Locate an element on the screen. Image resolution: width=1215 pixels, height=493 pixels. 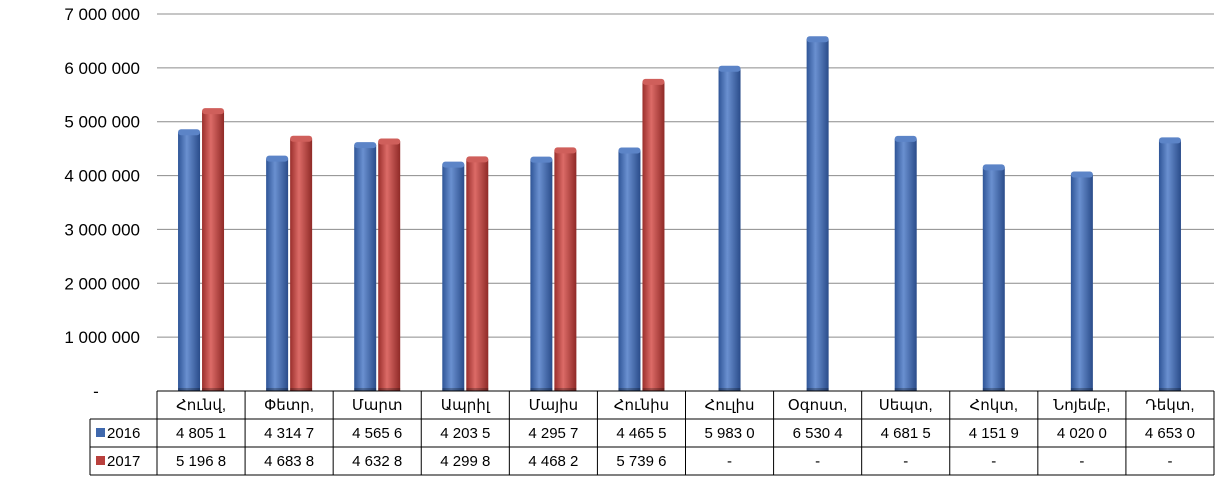
category-label: Օգոստ, is located at coordinates (817, 405).